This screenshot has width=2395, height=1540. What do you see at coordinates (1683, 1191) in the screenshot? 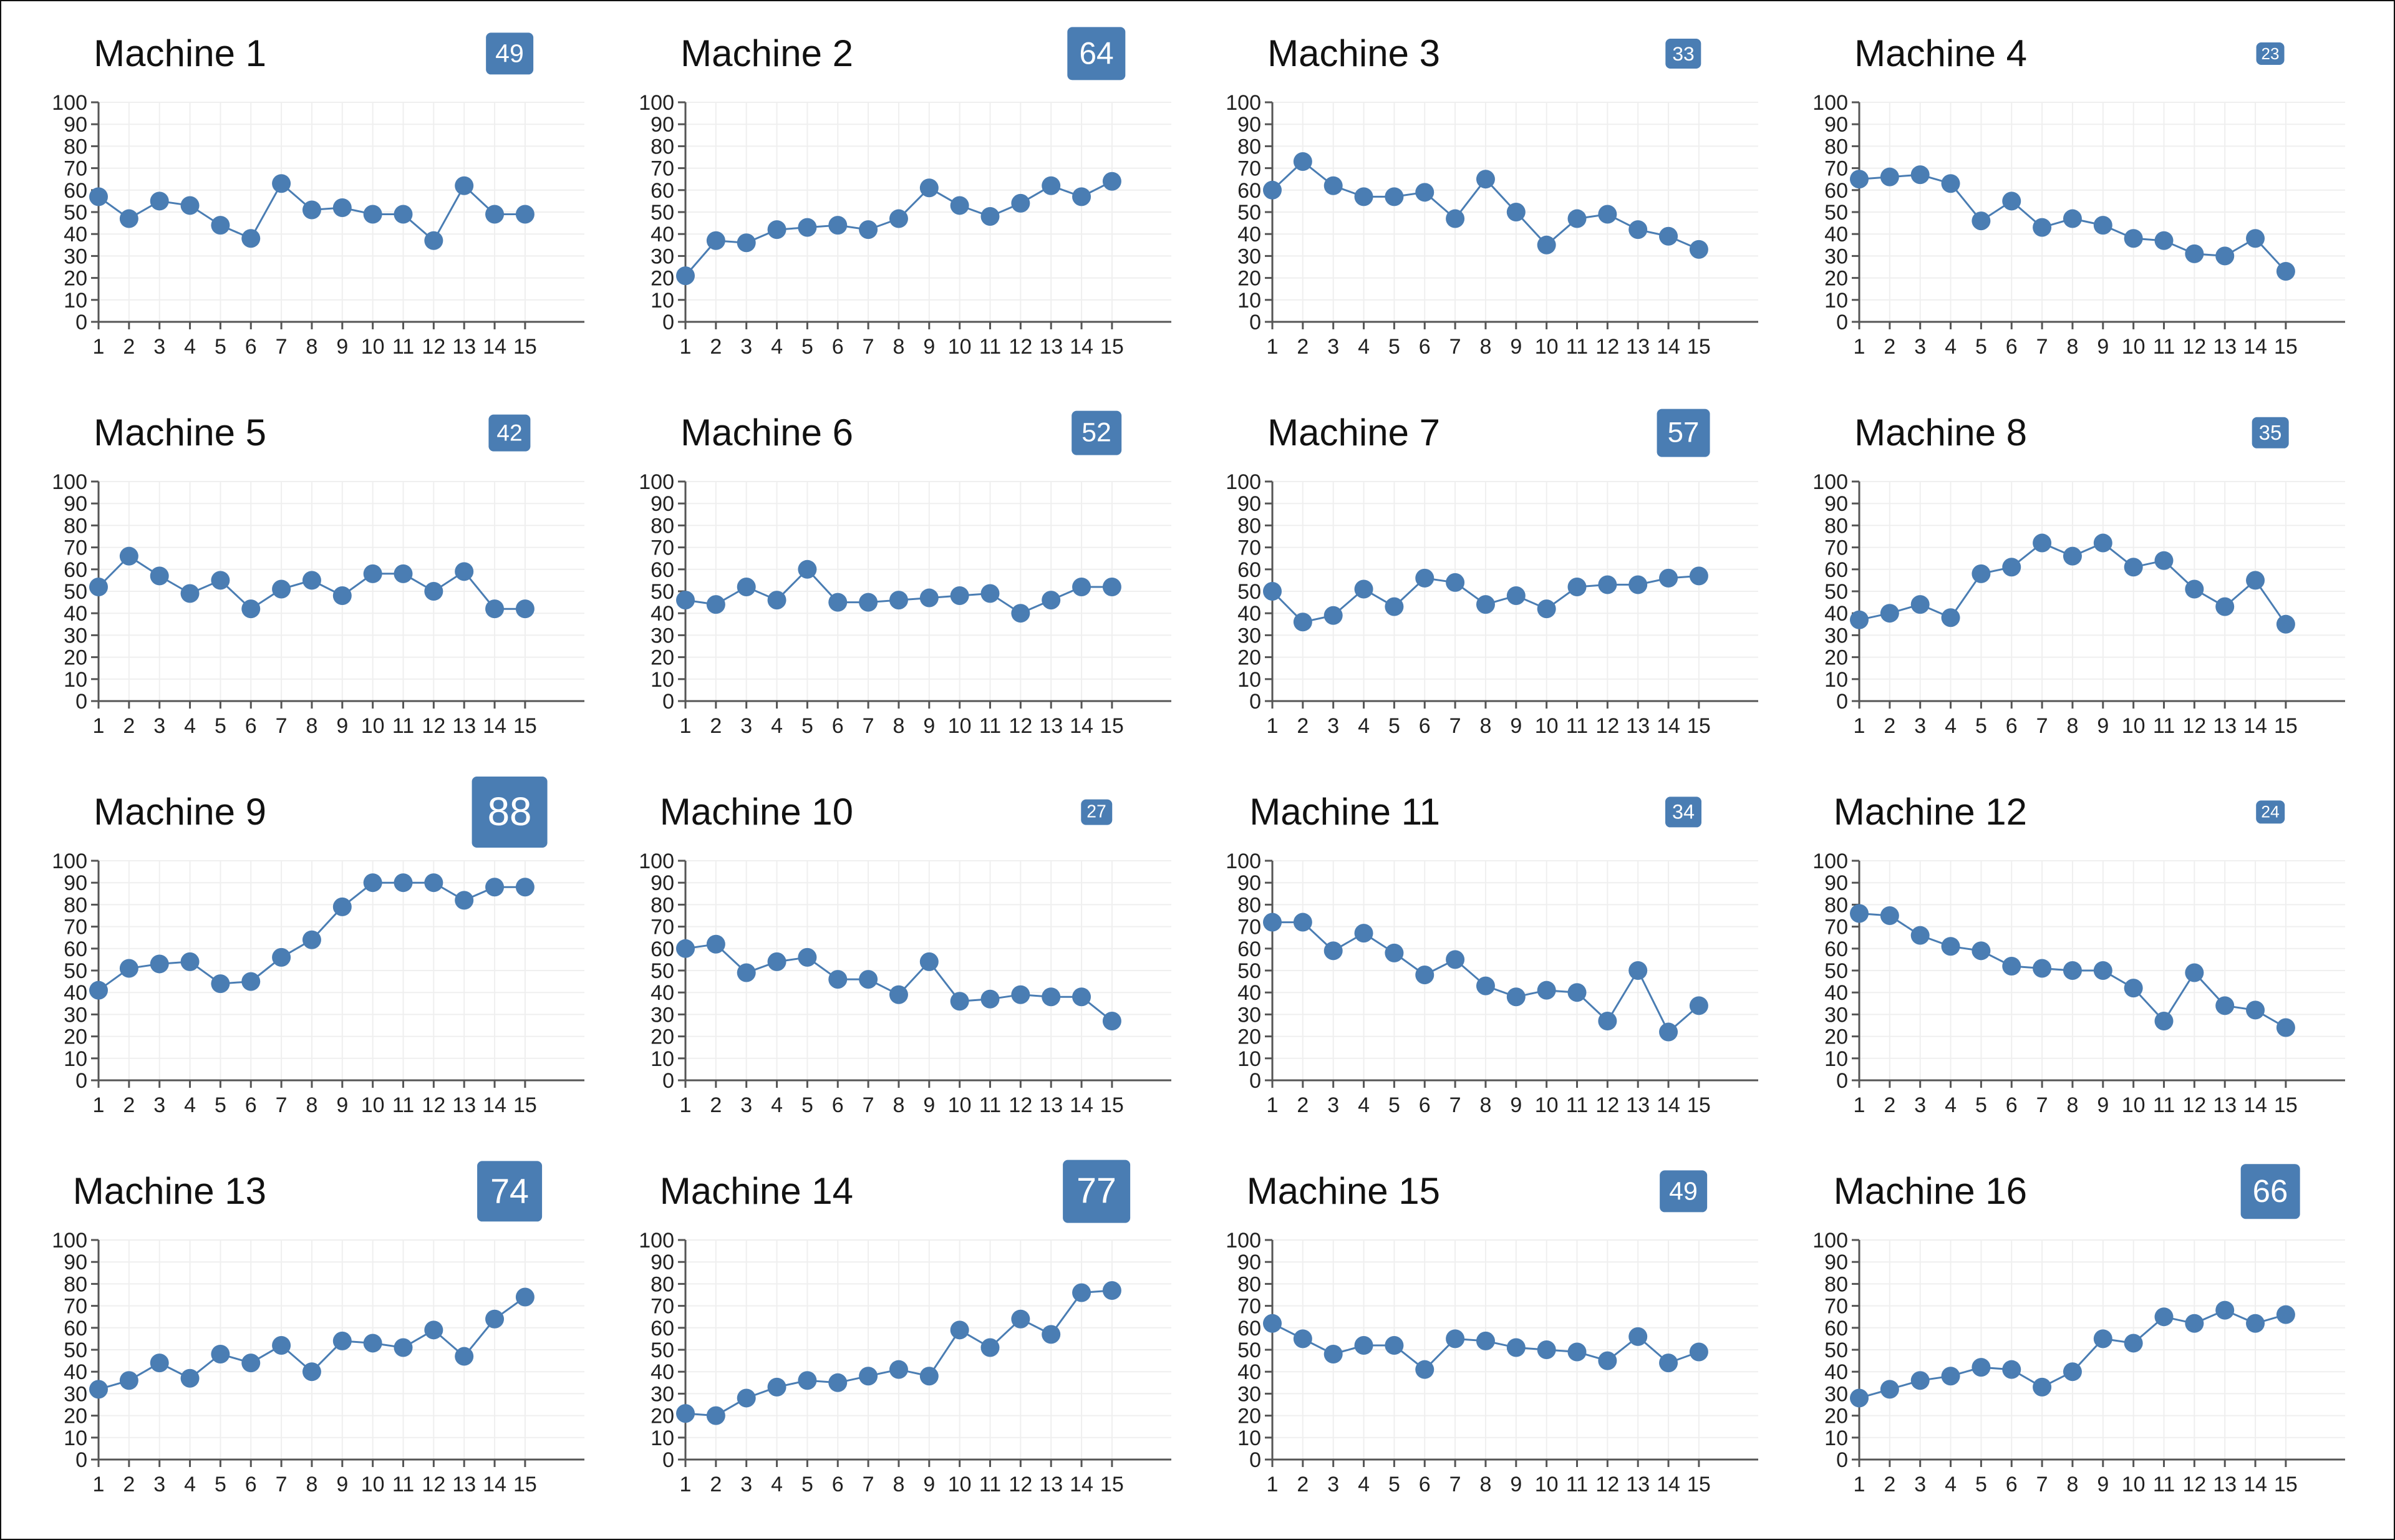
I see `value-badge: 49` at bounding box center [1683, 1191].